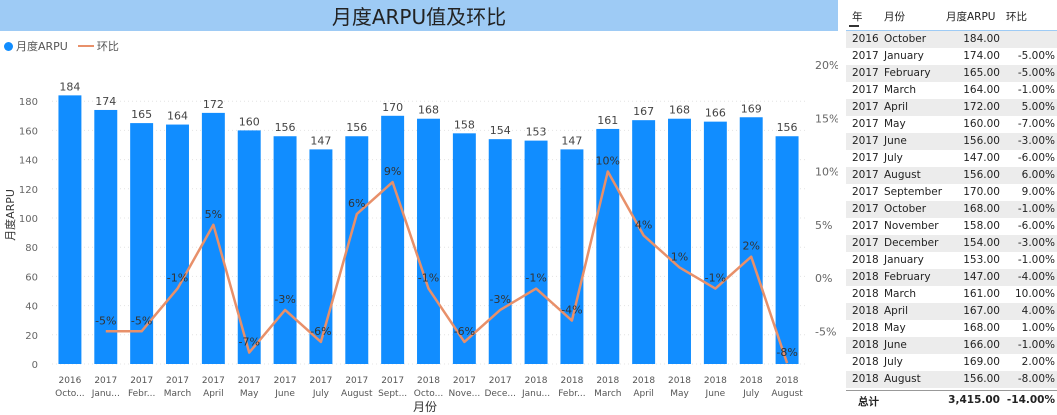  I want to click on y-right-tick-label: 15%, so click(826, 118).